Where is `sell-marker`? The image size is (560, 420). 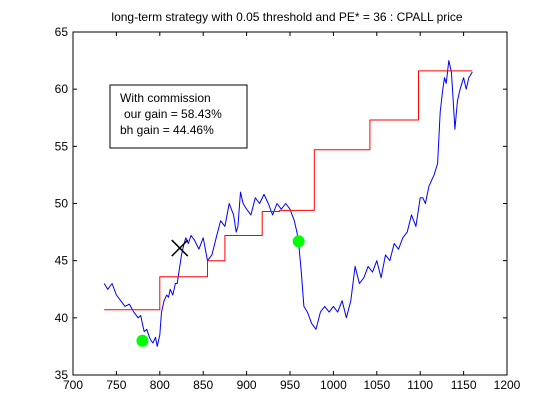 sell-marker is located at coordinates (180, 248).